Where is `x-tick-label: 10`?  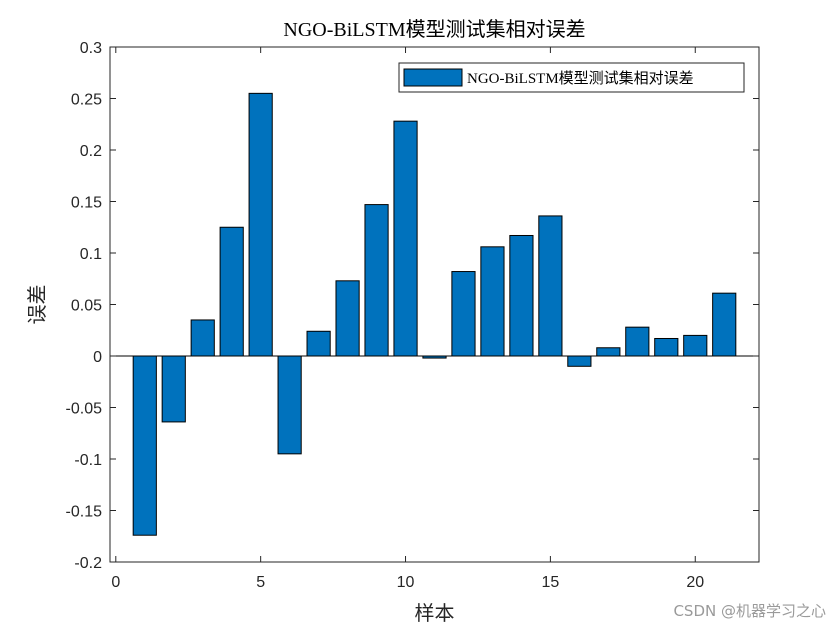 x-tick-label: 10 is located at coordinates (406, 582).